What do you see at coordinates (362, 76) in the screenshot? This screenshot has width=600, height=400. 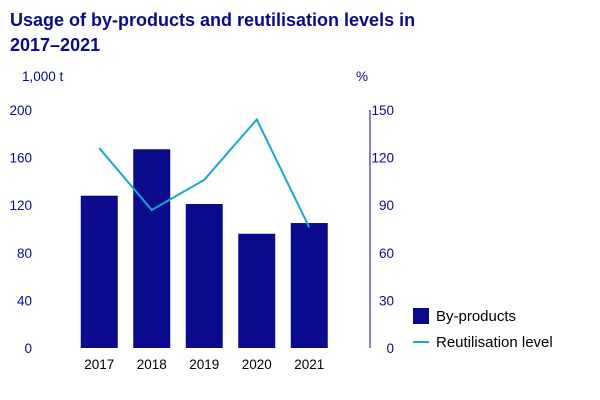 I see `right-axis-unit: %` at bounding box center [362, 76].